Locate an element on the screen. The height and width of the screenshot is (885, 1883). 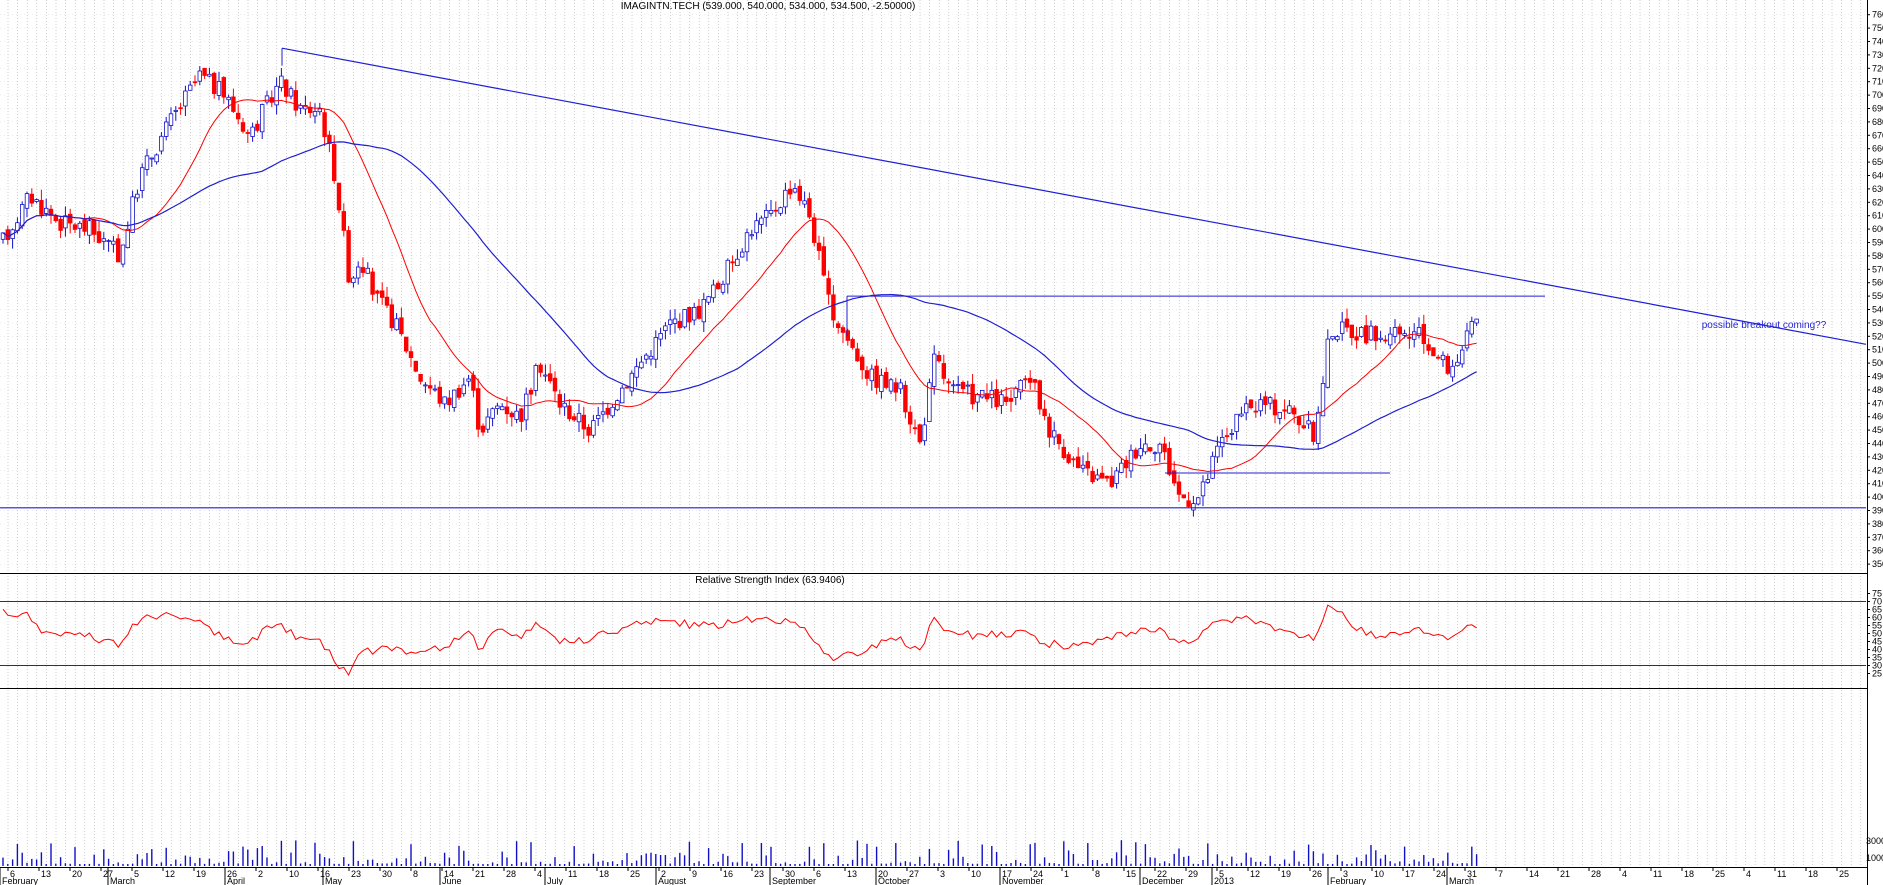
price-tick-label: 450 is located at coordinates (1877, 430).